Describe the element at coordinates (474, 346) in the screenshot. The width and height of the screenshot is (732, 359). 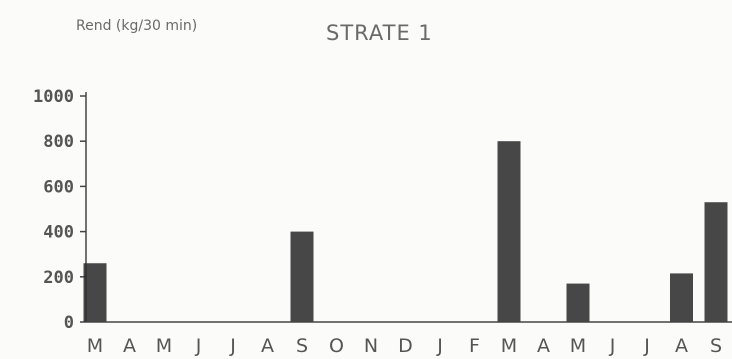
I see `x-tick-label: F` at that location.